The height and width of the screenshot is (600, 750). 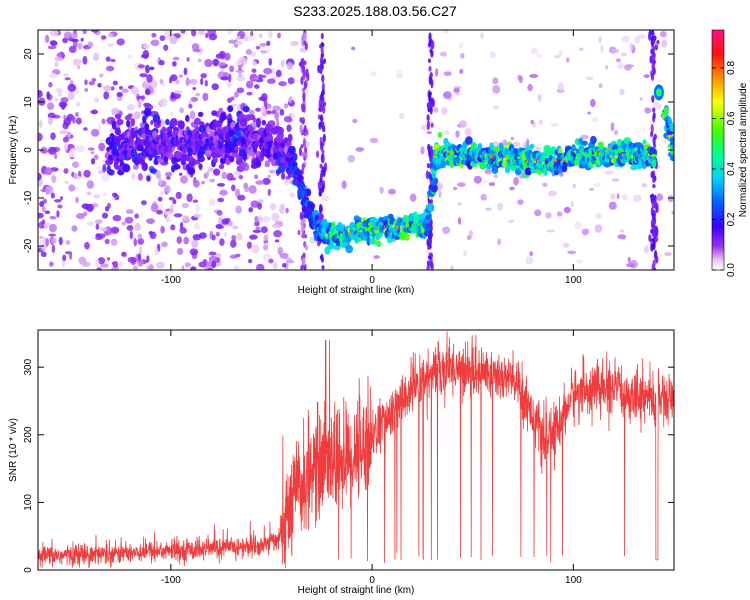 What do you see at coordinates (431, 198) in the screenshot?
I see `spectrogram-ridge-core` at bounding box center [431, 198].